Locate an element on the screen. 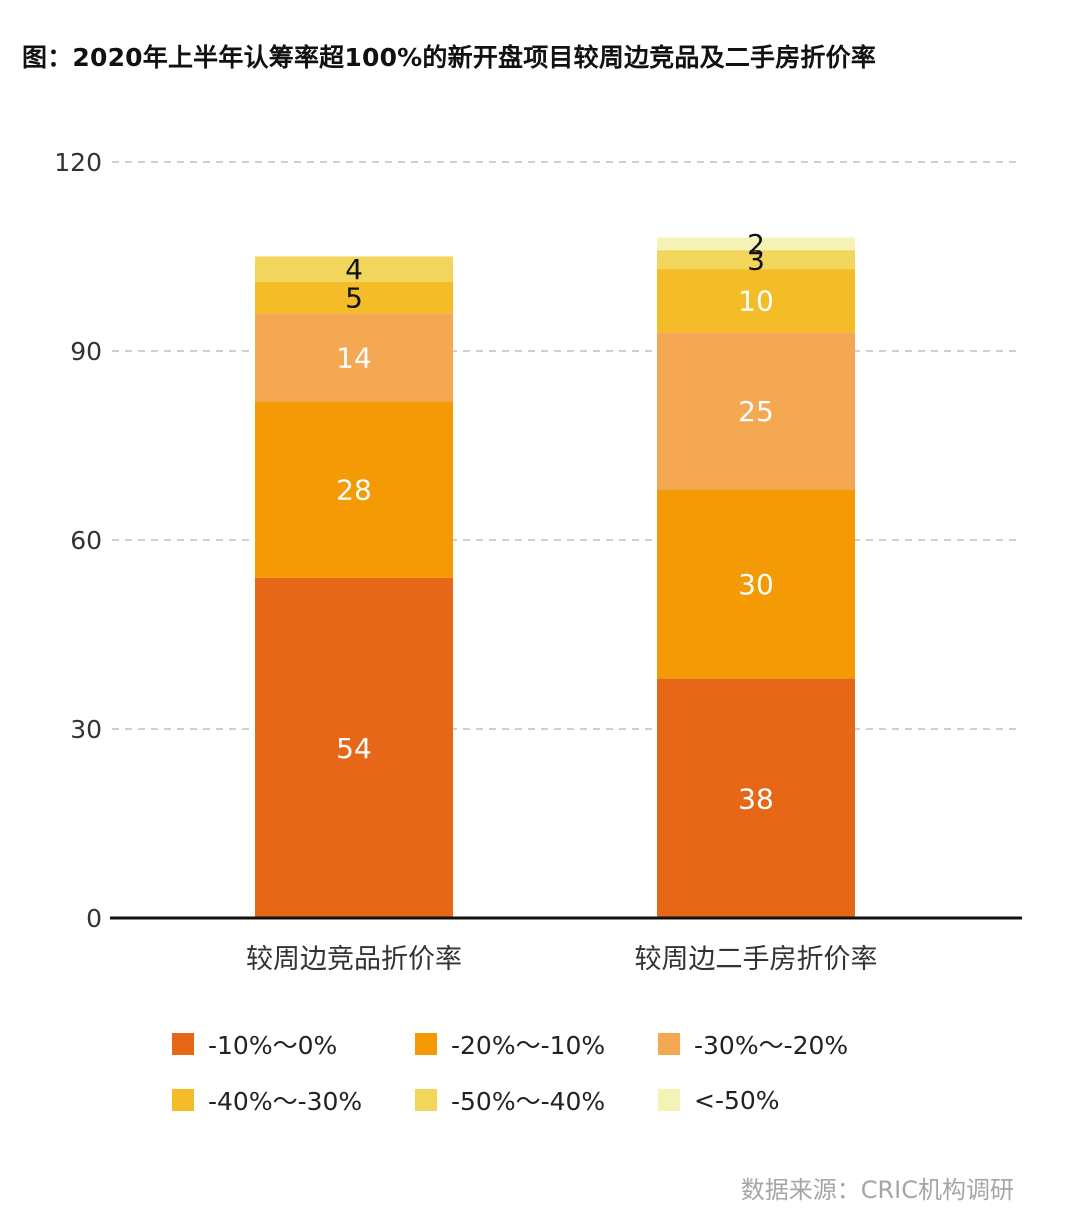  data-label: 3 is located at coordinates (756, 260).